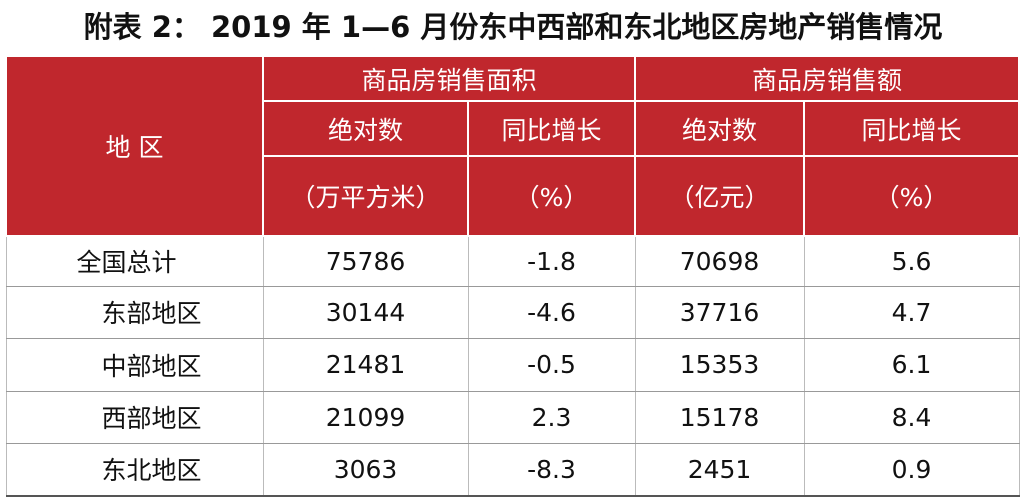 The height and width of the screenshot is (502, 1026). What do you see at coordinates (827, 78) in the screenshot?
I see `group-header: 商品房销售额` at bounding box center [827, 78].